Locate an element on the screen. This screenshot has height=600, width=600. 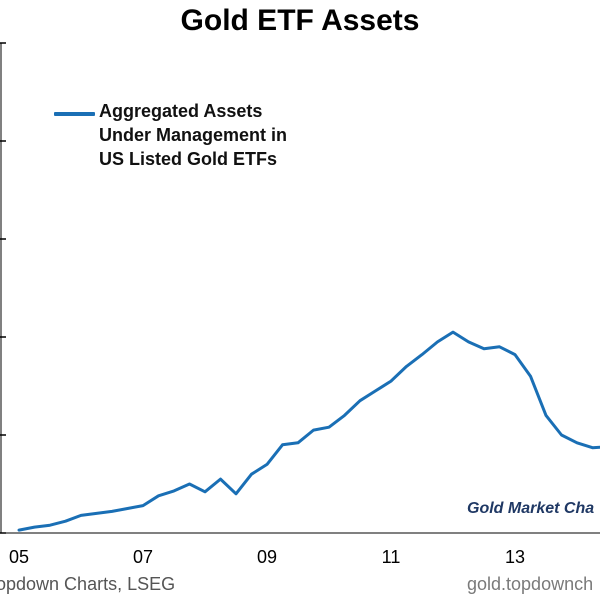
source-credit: opdown Charts, LSEG is located at coordinates (88, 584).